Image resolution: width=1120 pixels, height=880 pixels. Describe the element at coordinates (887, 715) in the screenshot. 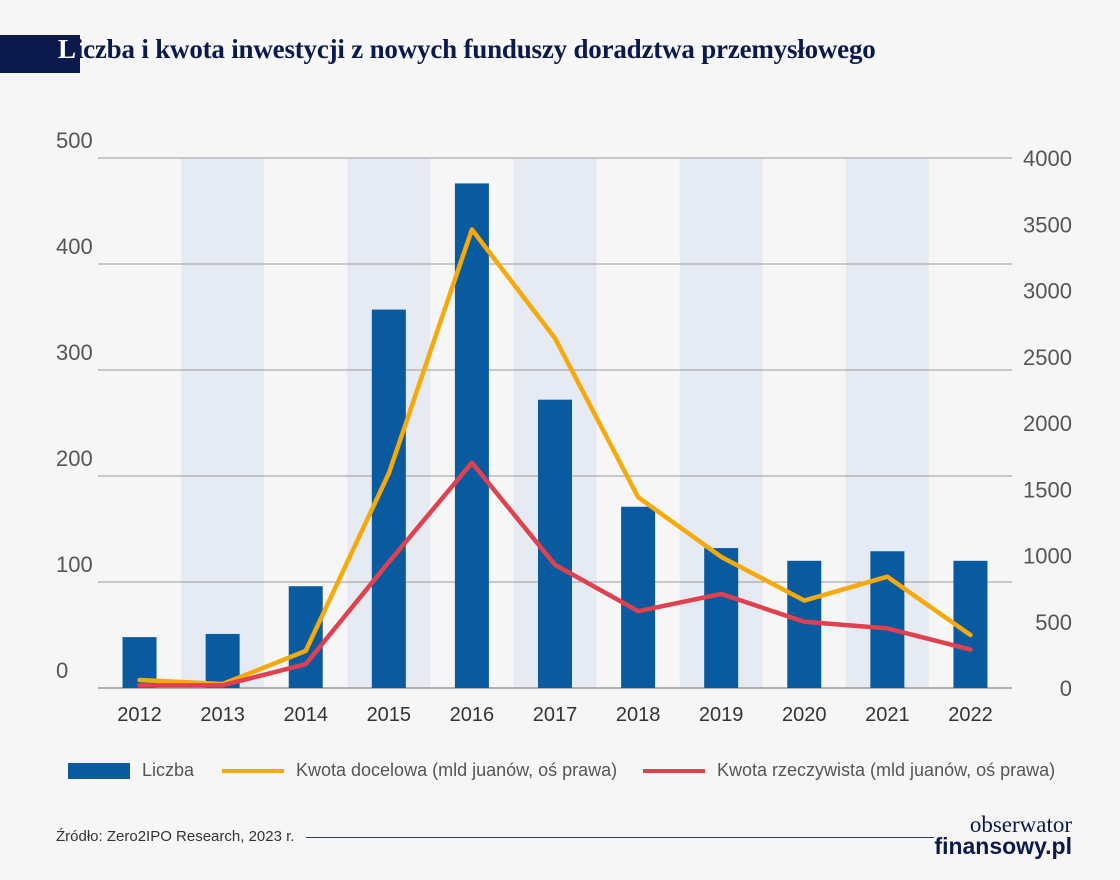

I see `x-tick-label: 2021` at that location.